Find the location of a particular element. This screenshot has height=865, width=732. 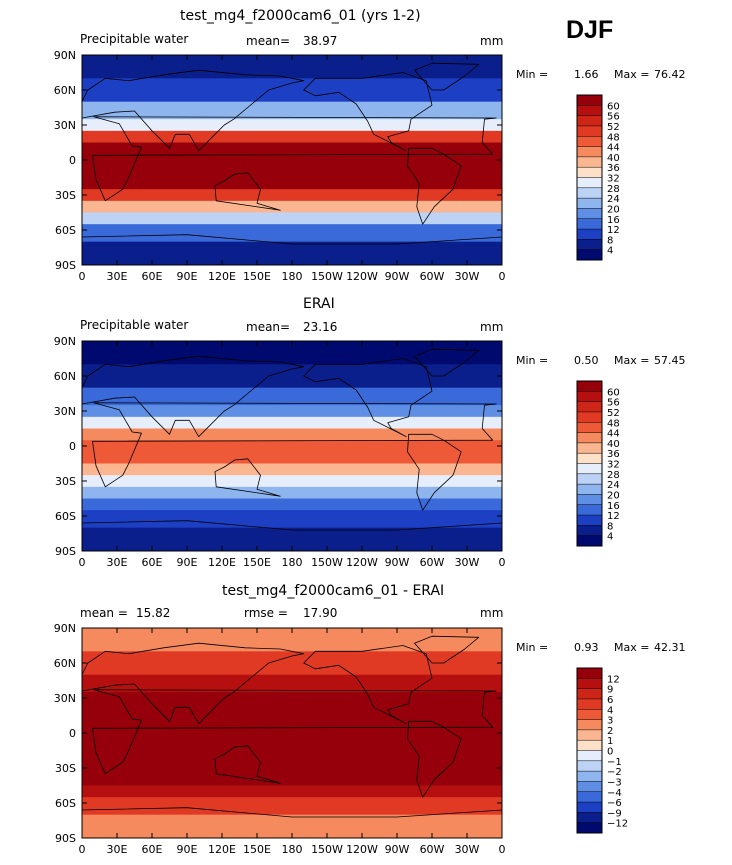

panel-3-units: mm is located at coordinates (492, 613).